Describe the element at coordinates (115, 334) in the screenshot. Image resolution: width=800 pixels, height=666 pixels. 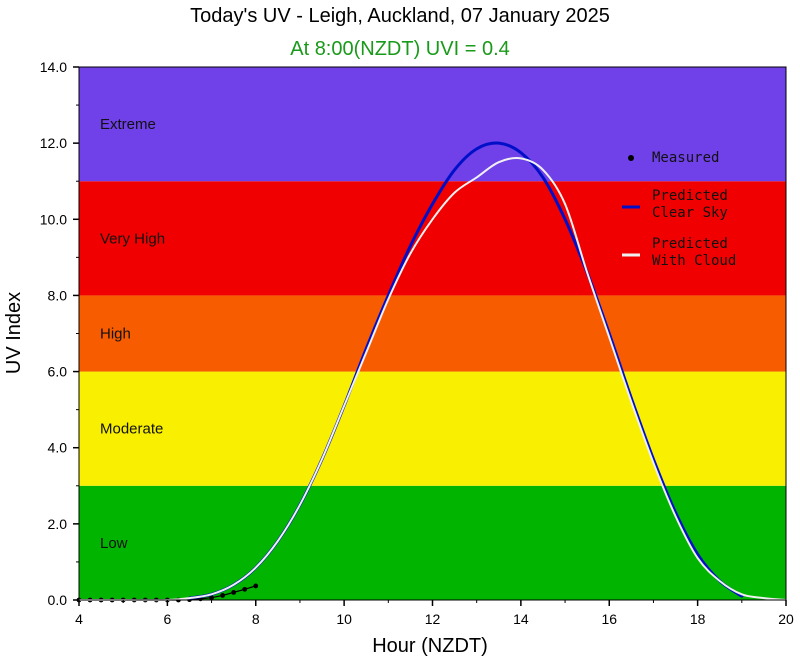
I see `band-label-high: High` at that location.